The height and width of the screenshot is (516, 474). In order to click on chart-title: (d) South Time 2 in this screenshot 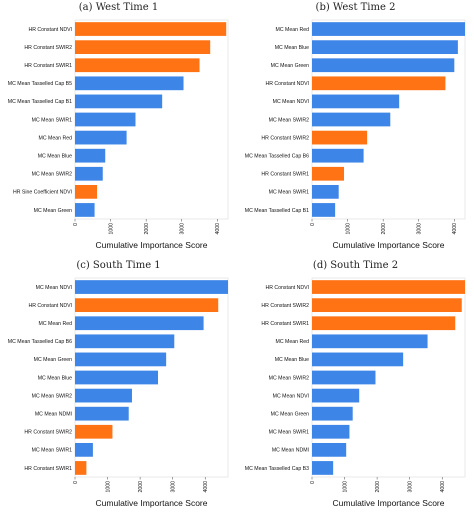, I will do `click(355, 265)`.